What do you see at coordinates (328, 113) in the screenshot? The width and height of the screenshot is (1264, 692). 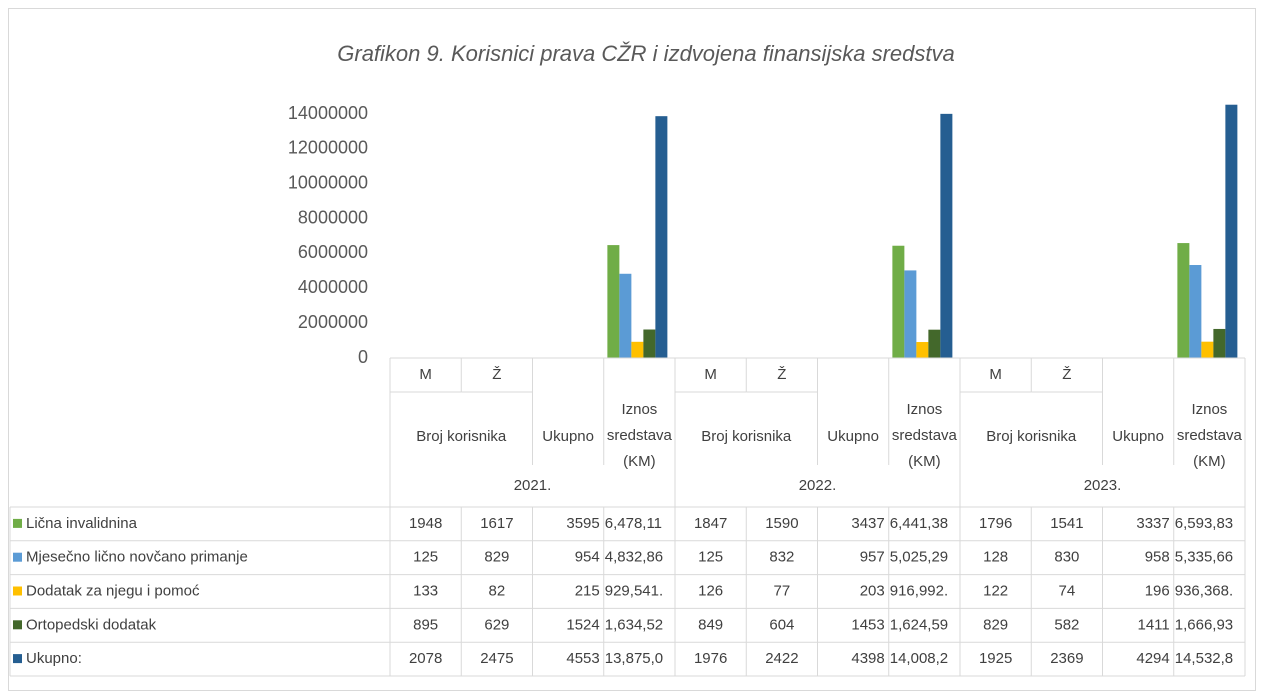 I see `y-tick-label: 14000000` at bounding box center [328, 113].